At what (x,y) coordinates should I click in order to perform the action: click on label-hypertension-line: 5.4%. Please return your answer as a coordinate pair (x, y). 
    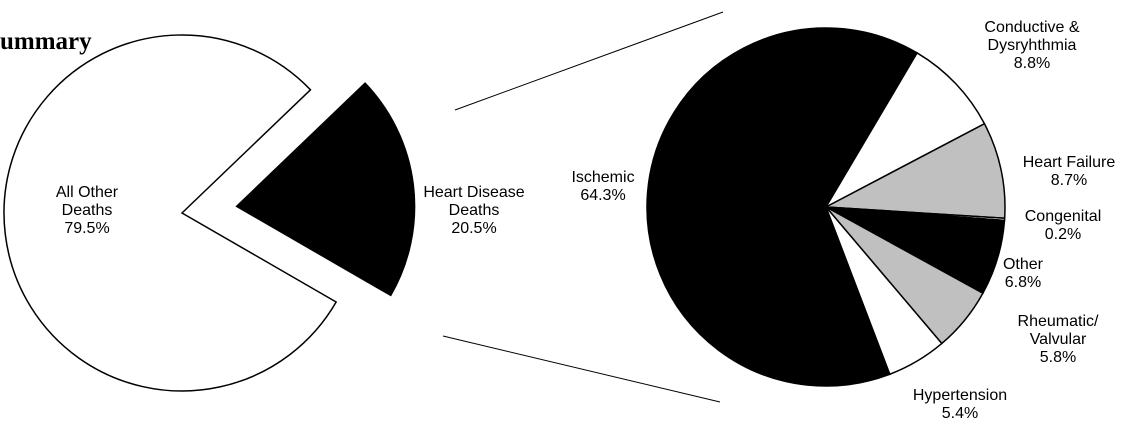
    Looking at the image, I should click on (960, 413).